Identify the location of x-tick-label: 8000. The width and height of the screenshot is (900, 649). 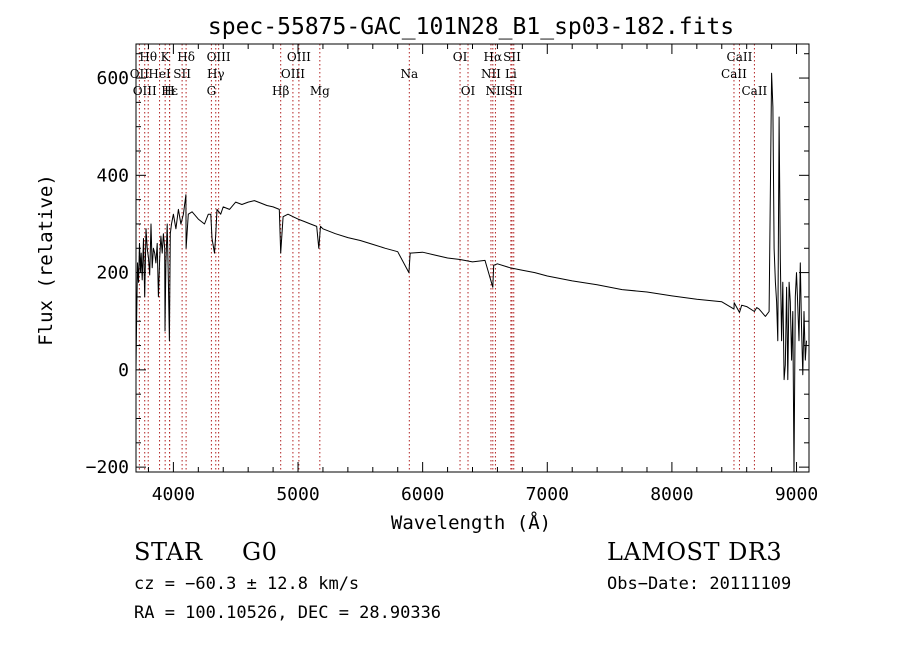
(671, 494).